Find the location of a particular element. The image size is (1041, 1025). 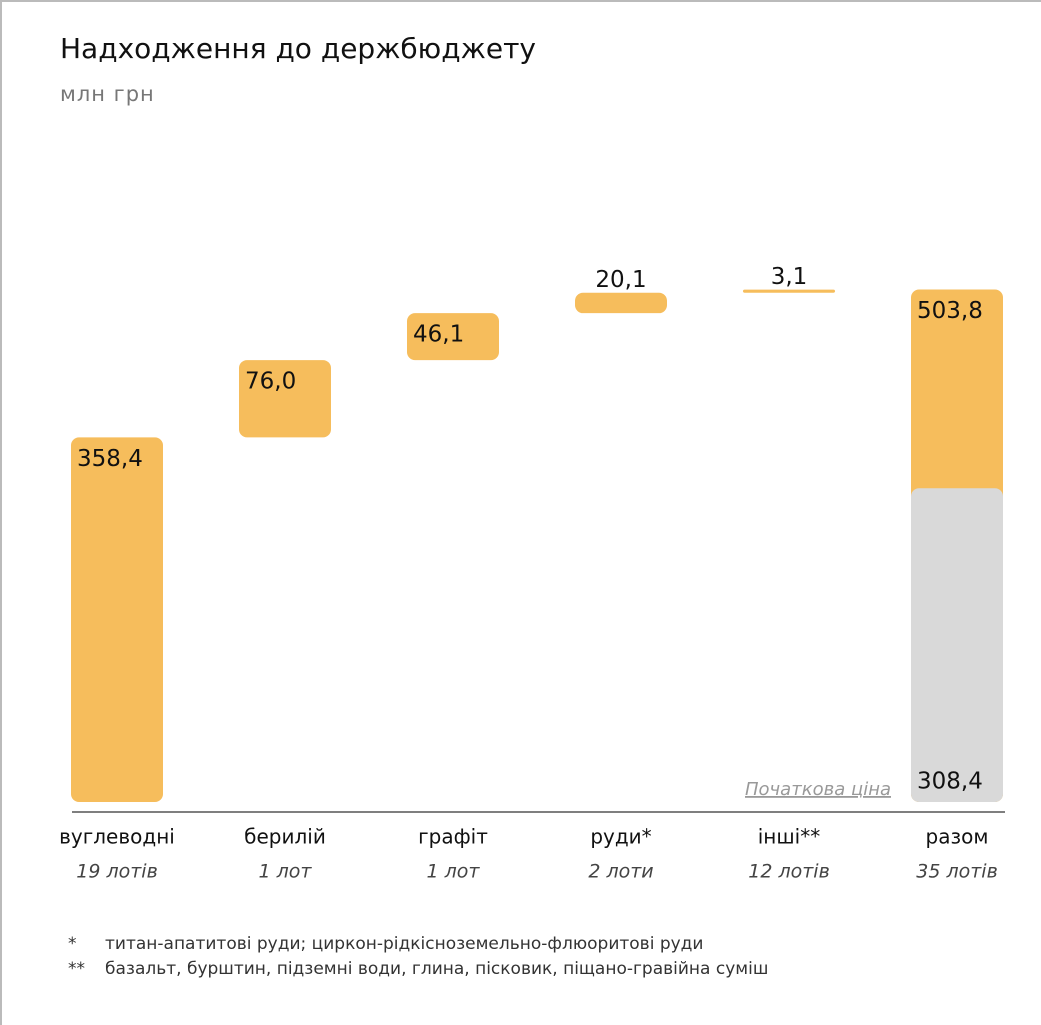

chart-title: Надходження до держбюджету is located at coordinates (298, 48).